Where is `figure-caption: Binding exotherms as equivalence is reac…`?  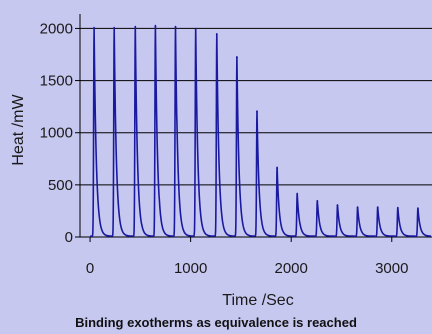 figure-caption: Binding exotherms as equivalence is reac… is located at coordinates (216, 322).